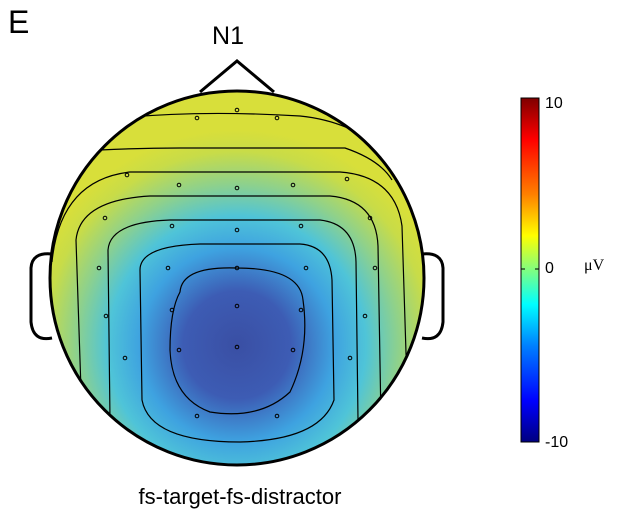 This screenshot has width=640, height=521. I want to click on colorbar, so click(530, 270).